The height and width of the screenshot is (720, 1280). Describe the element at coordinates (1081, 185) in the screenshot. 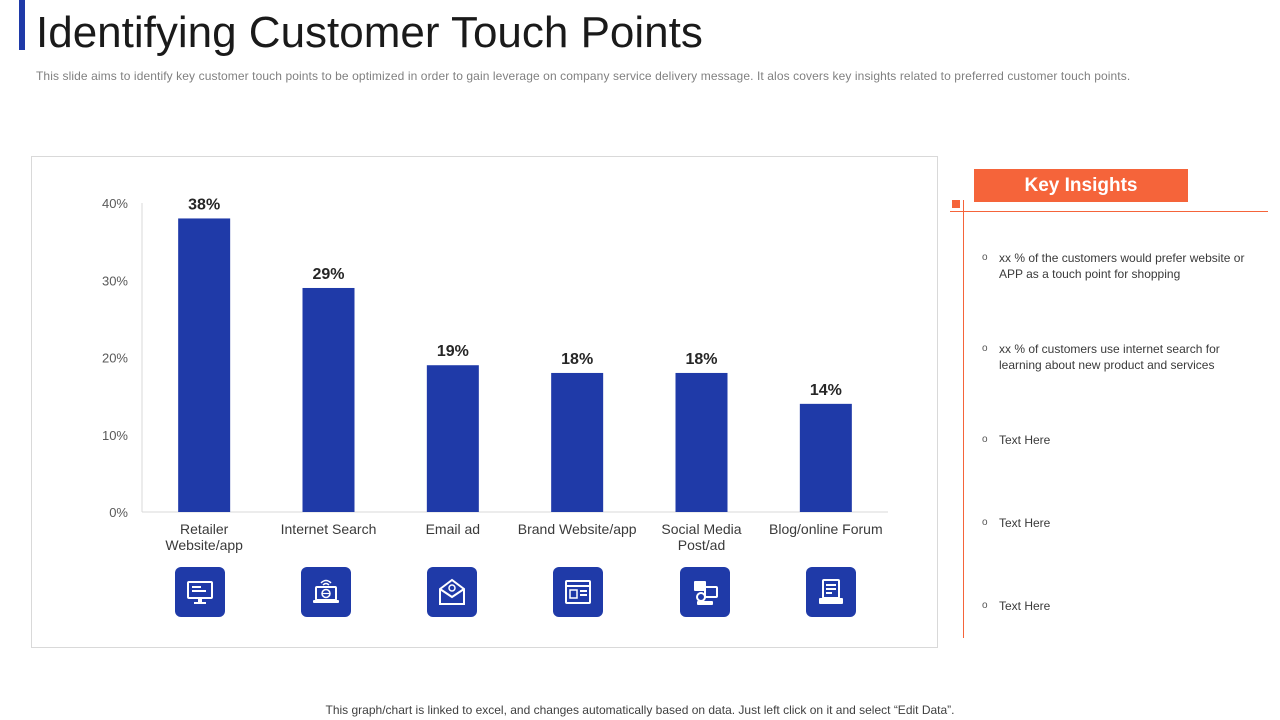

I see `key-insights-header: Key Insights` at that location.